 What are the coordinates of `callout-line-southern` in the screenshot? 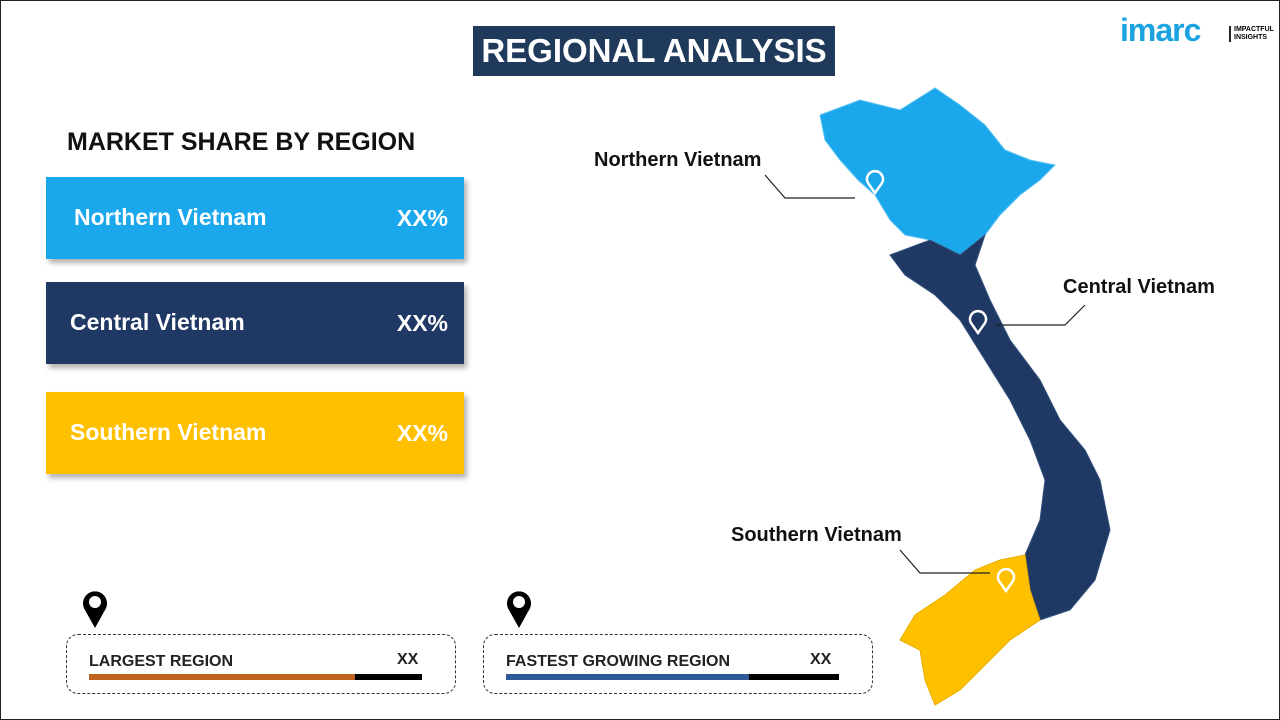 It's located at (944, 561).